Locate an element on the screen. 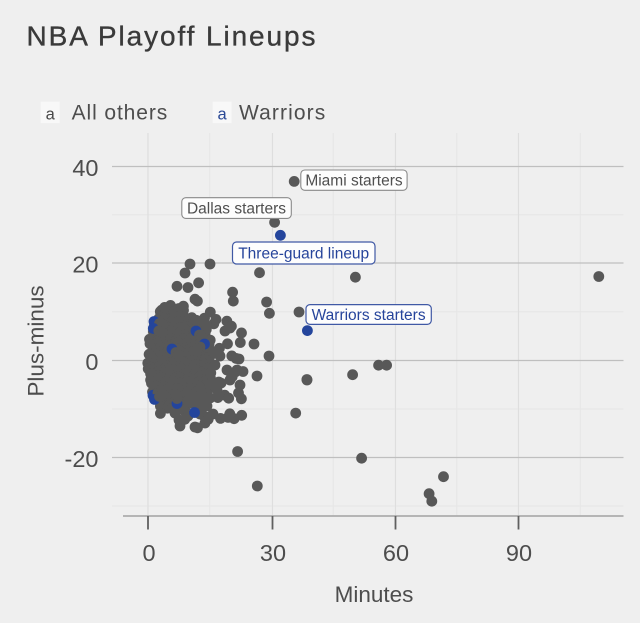 The width and height of the screenshot is (640, 623). svg-text: Minutes is located at coordinates (374, 594).